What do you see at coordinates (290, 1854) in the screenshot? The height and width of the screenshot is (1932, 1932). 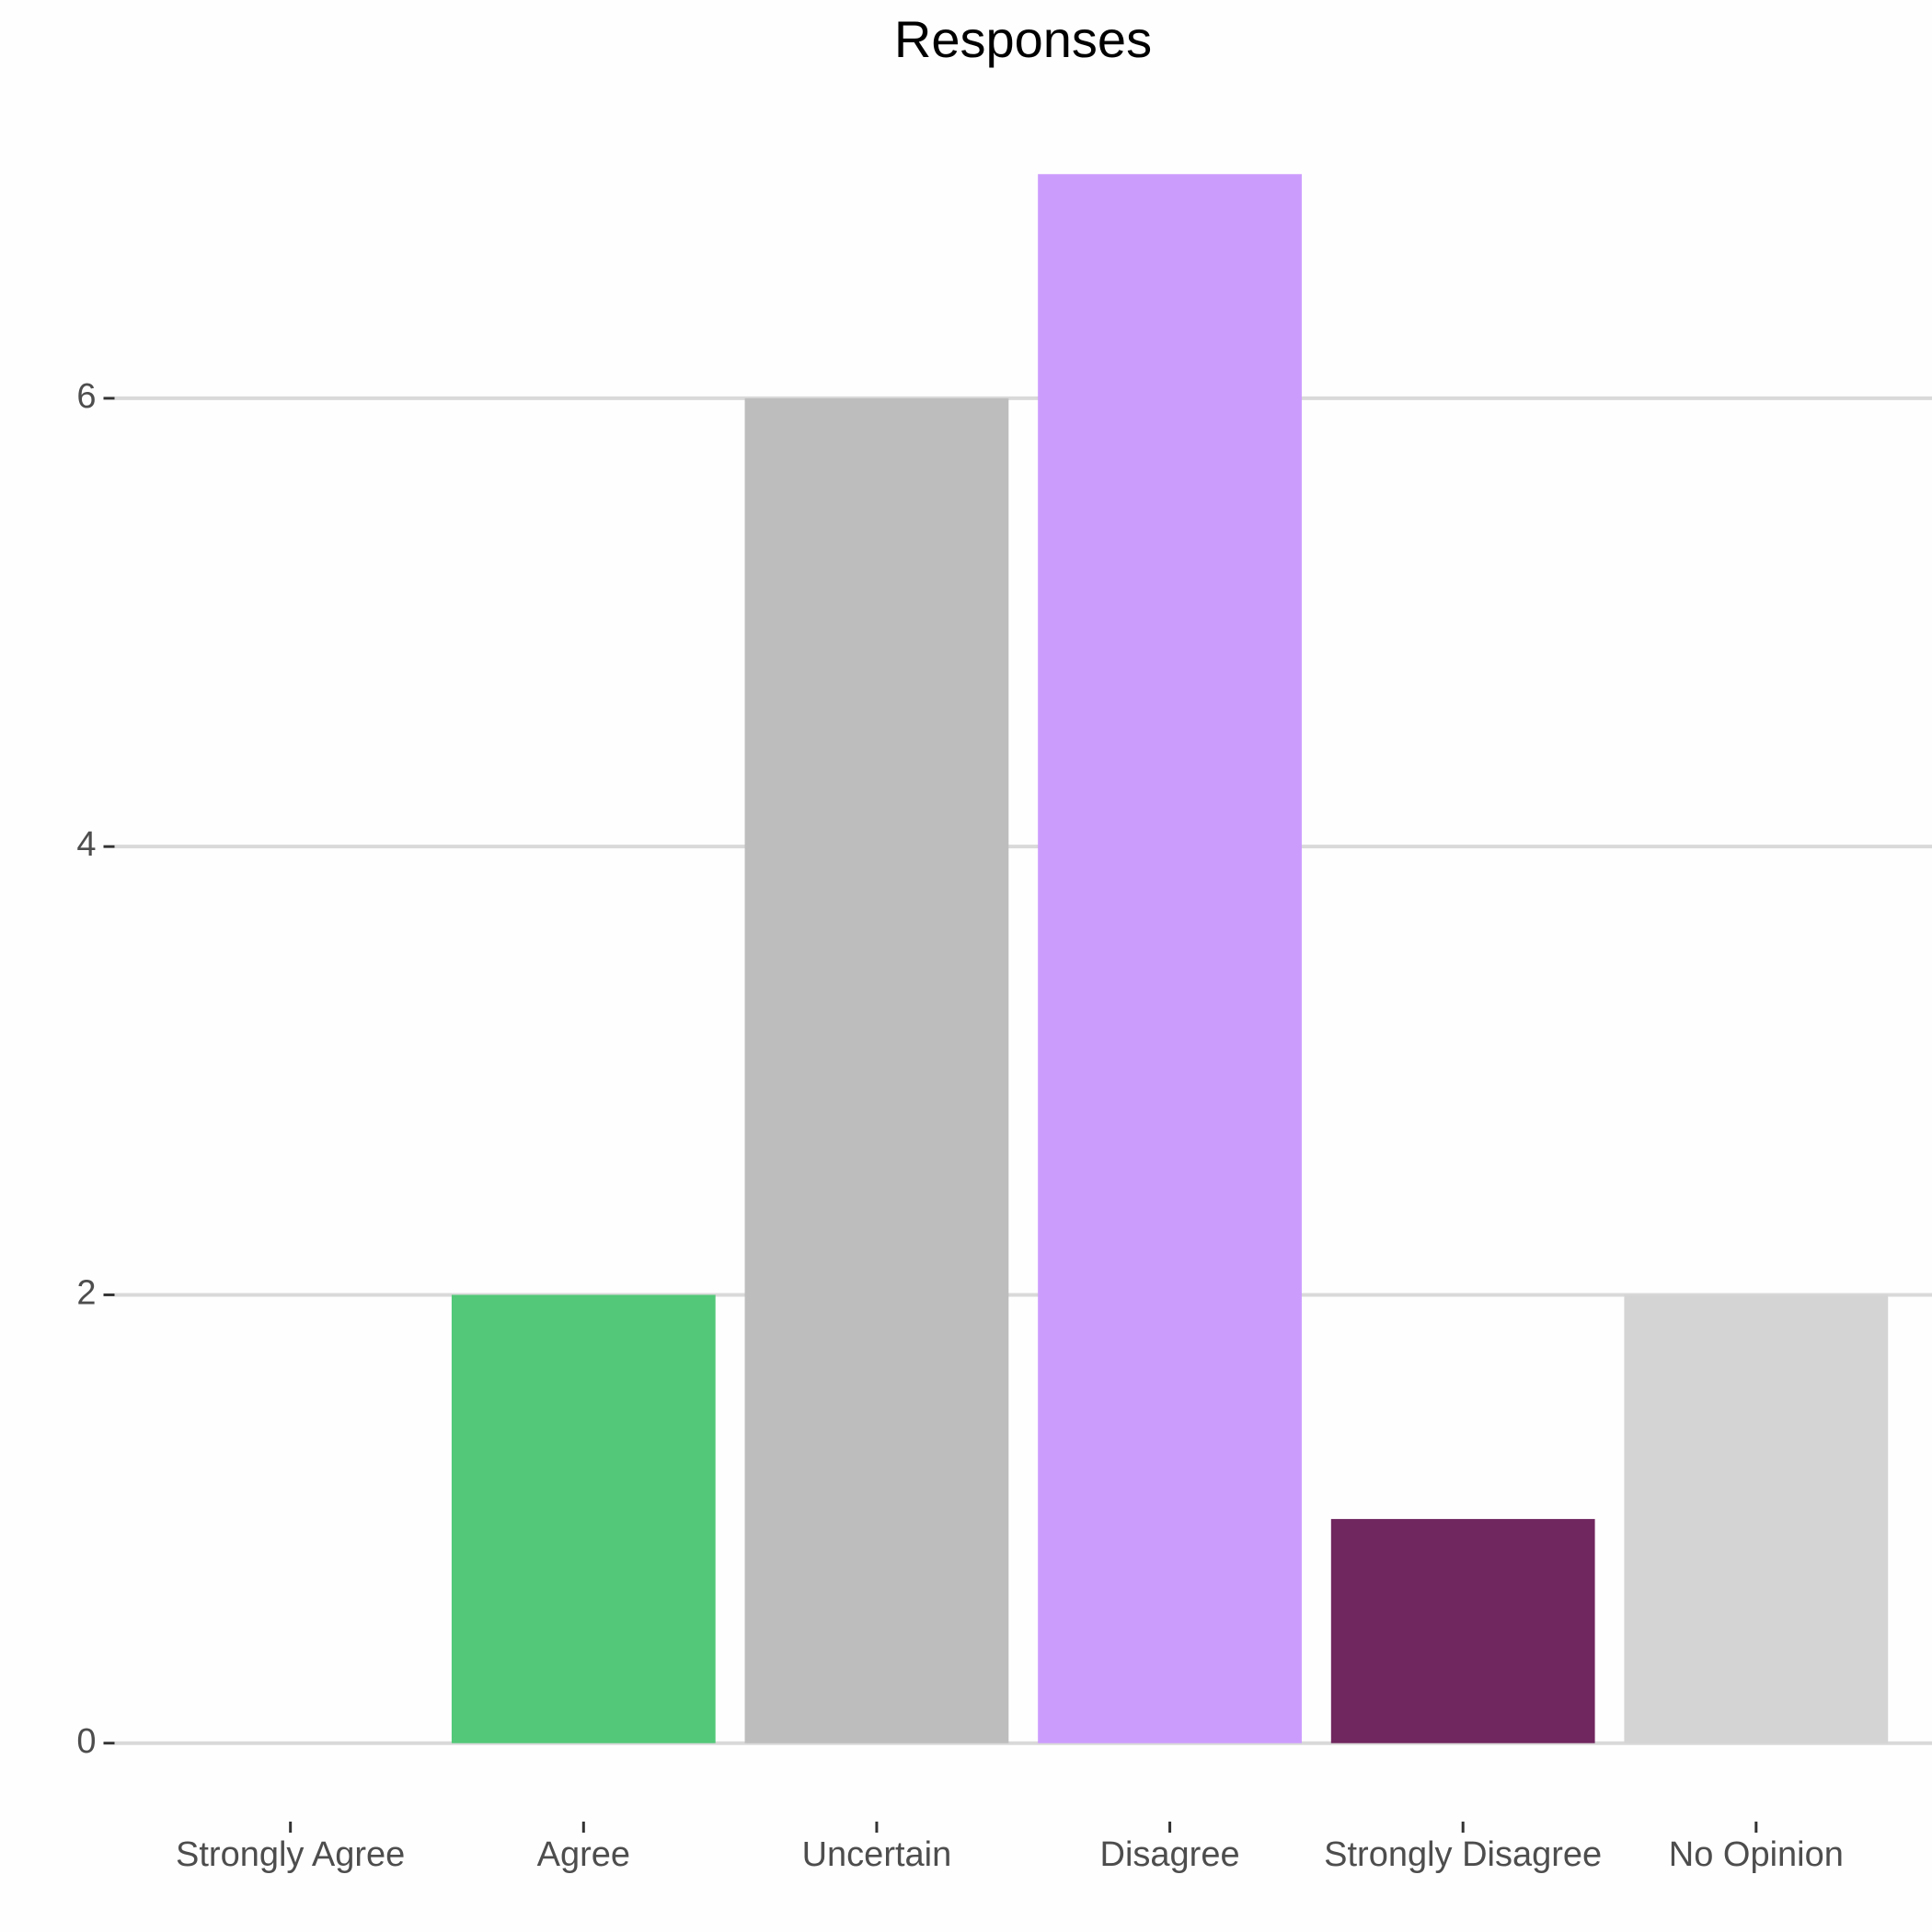 I see `x-tick-label: Strongly Agree` at bounding box center [290, 1854].